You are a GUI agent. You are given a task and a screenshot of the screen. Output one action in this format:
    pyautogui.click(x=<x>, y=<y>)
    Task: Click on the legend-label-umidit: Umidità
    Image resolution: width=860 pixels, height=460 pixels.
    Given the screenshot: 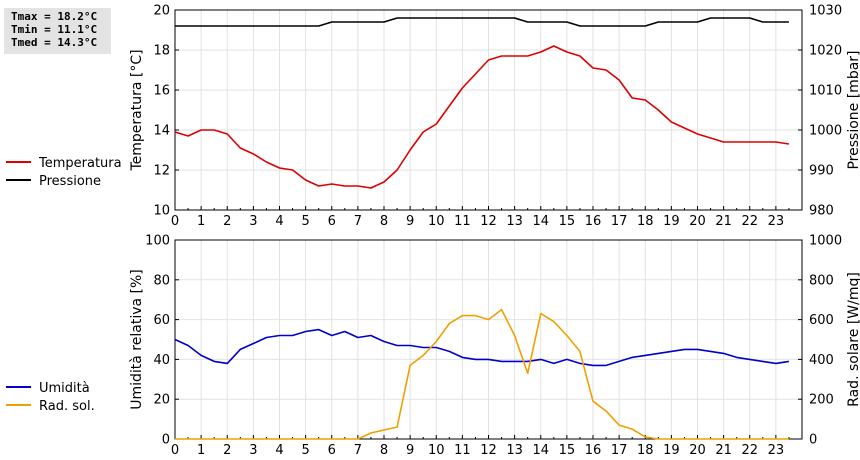 What is the action you would take?
    pyautogui.click(x=64, y=388)
    